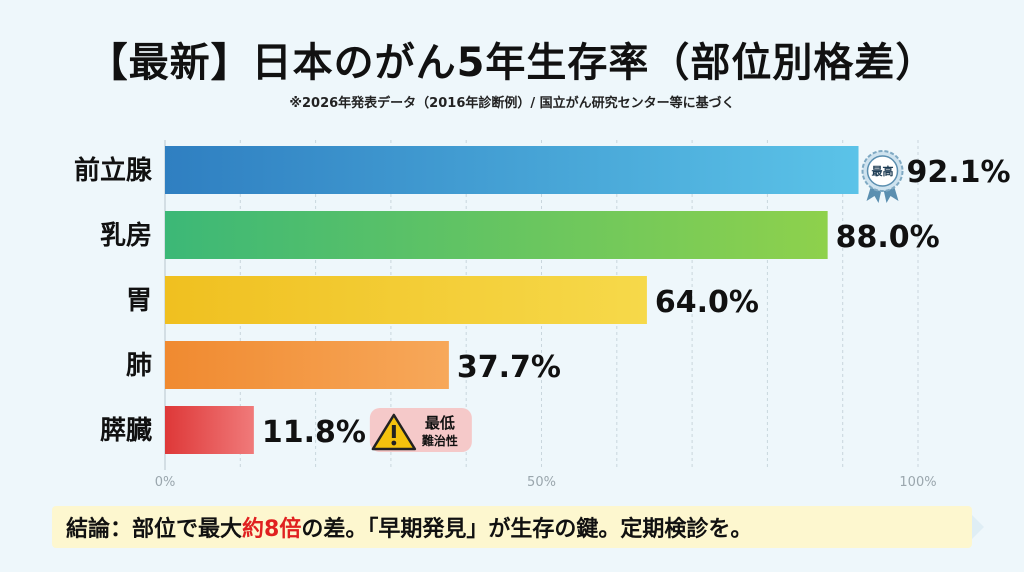 The image size is (1024, 572). What do you see at coordinates (541, 482) in the screenshot?
I see `x-tick-label: 50%` at bounding box center [541, 482].